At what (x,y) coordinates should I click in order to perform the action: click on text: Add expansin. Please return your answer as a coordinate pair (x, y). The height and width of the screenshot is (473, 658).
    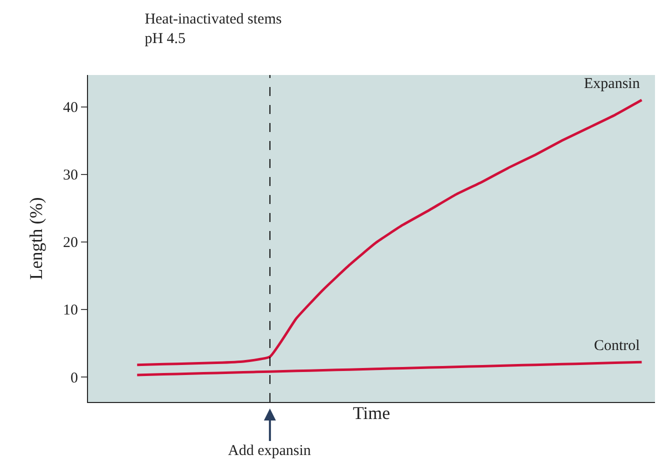
    Looking at the image, I should click on (270, 451).